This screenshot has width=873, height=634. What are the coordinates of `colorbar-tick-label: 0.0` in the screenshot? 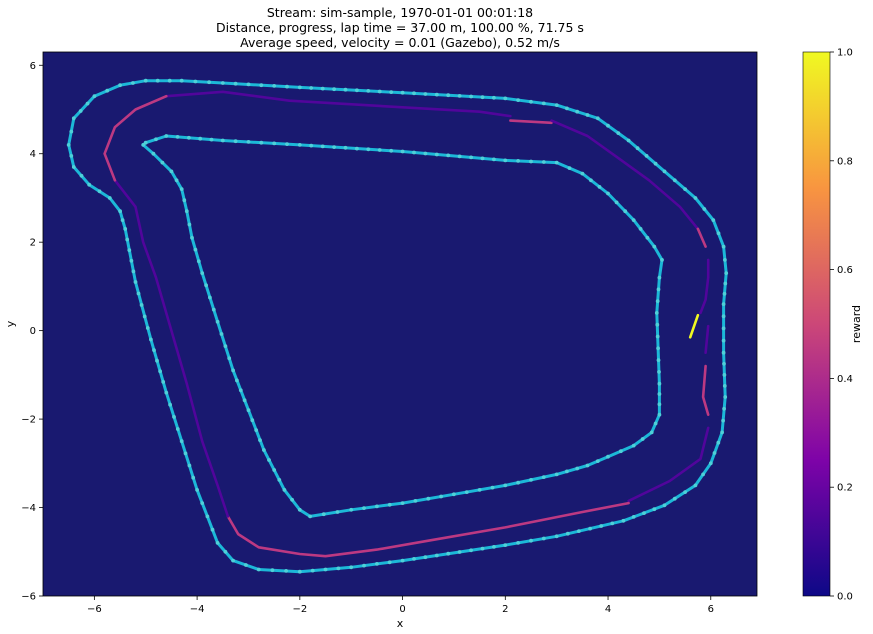 It's located at (845, 597).